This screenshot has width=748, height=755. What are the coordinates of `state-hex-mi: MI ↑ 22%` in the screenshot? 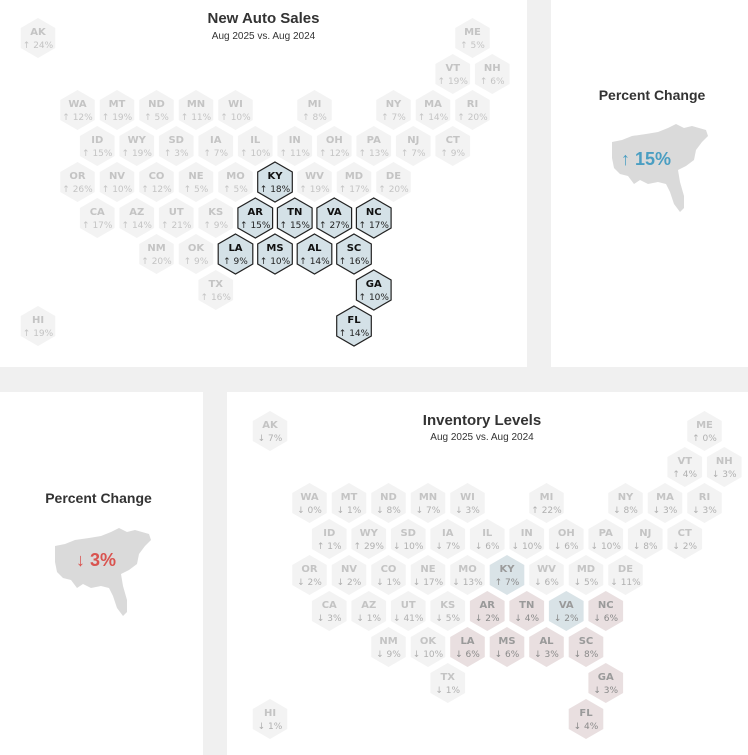 It's located at (546, 503).